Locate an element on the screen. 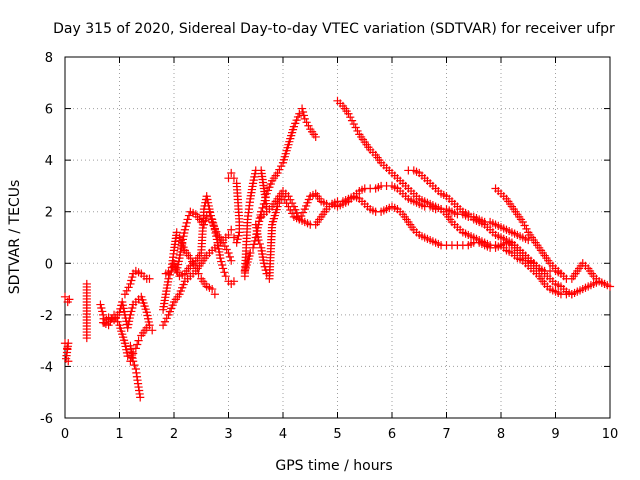 The height and width of the screenshot is (480, 640). y-tick-label: -6 is located at coordinates (46, 419).